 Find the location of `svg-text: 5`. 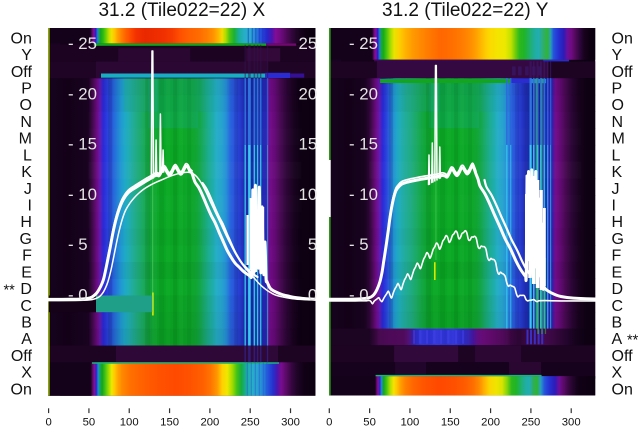

svg-text: 5 is located at coordinates (312, 244).